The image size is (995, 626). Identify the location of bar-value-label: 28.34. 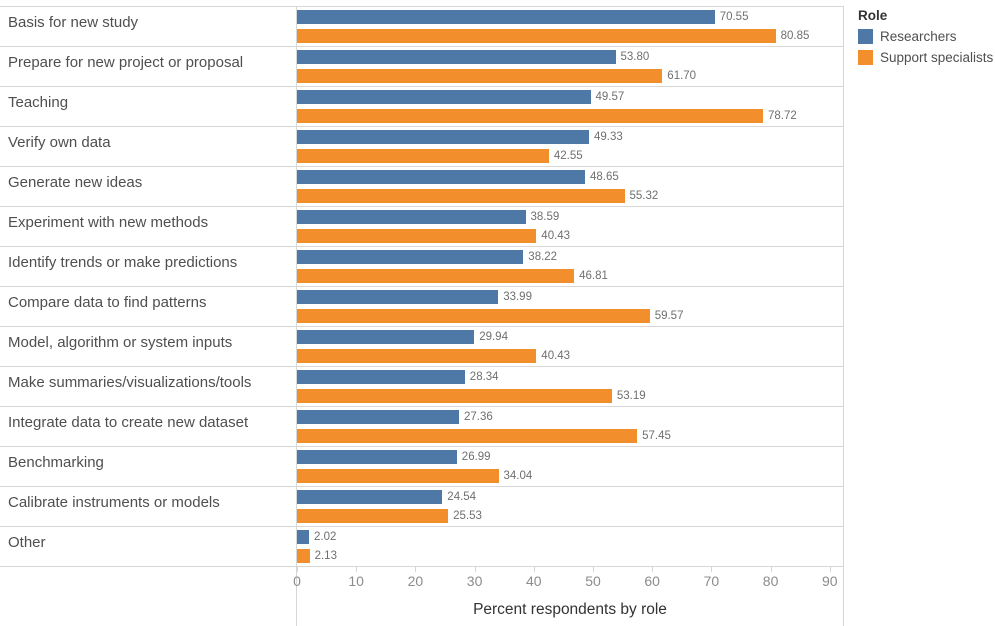
(484, 377).